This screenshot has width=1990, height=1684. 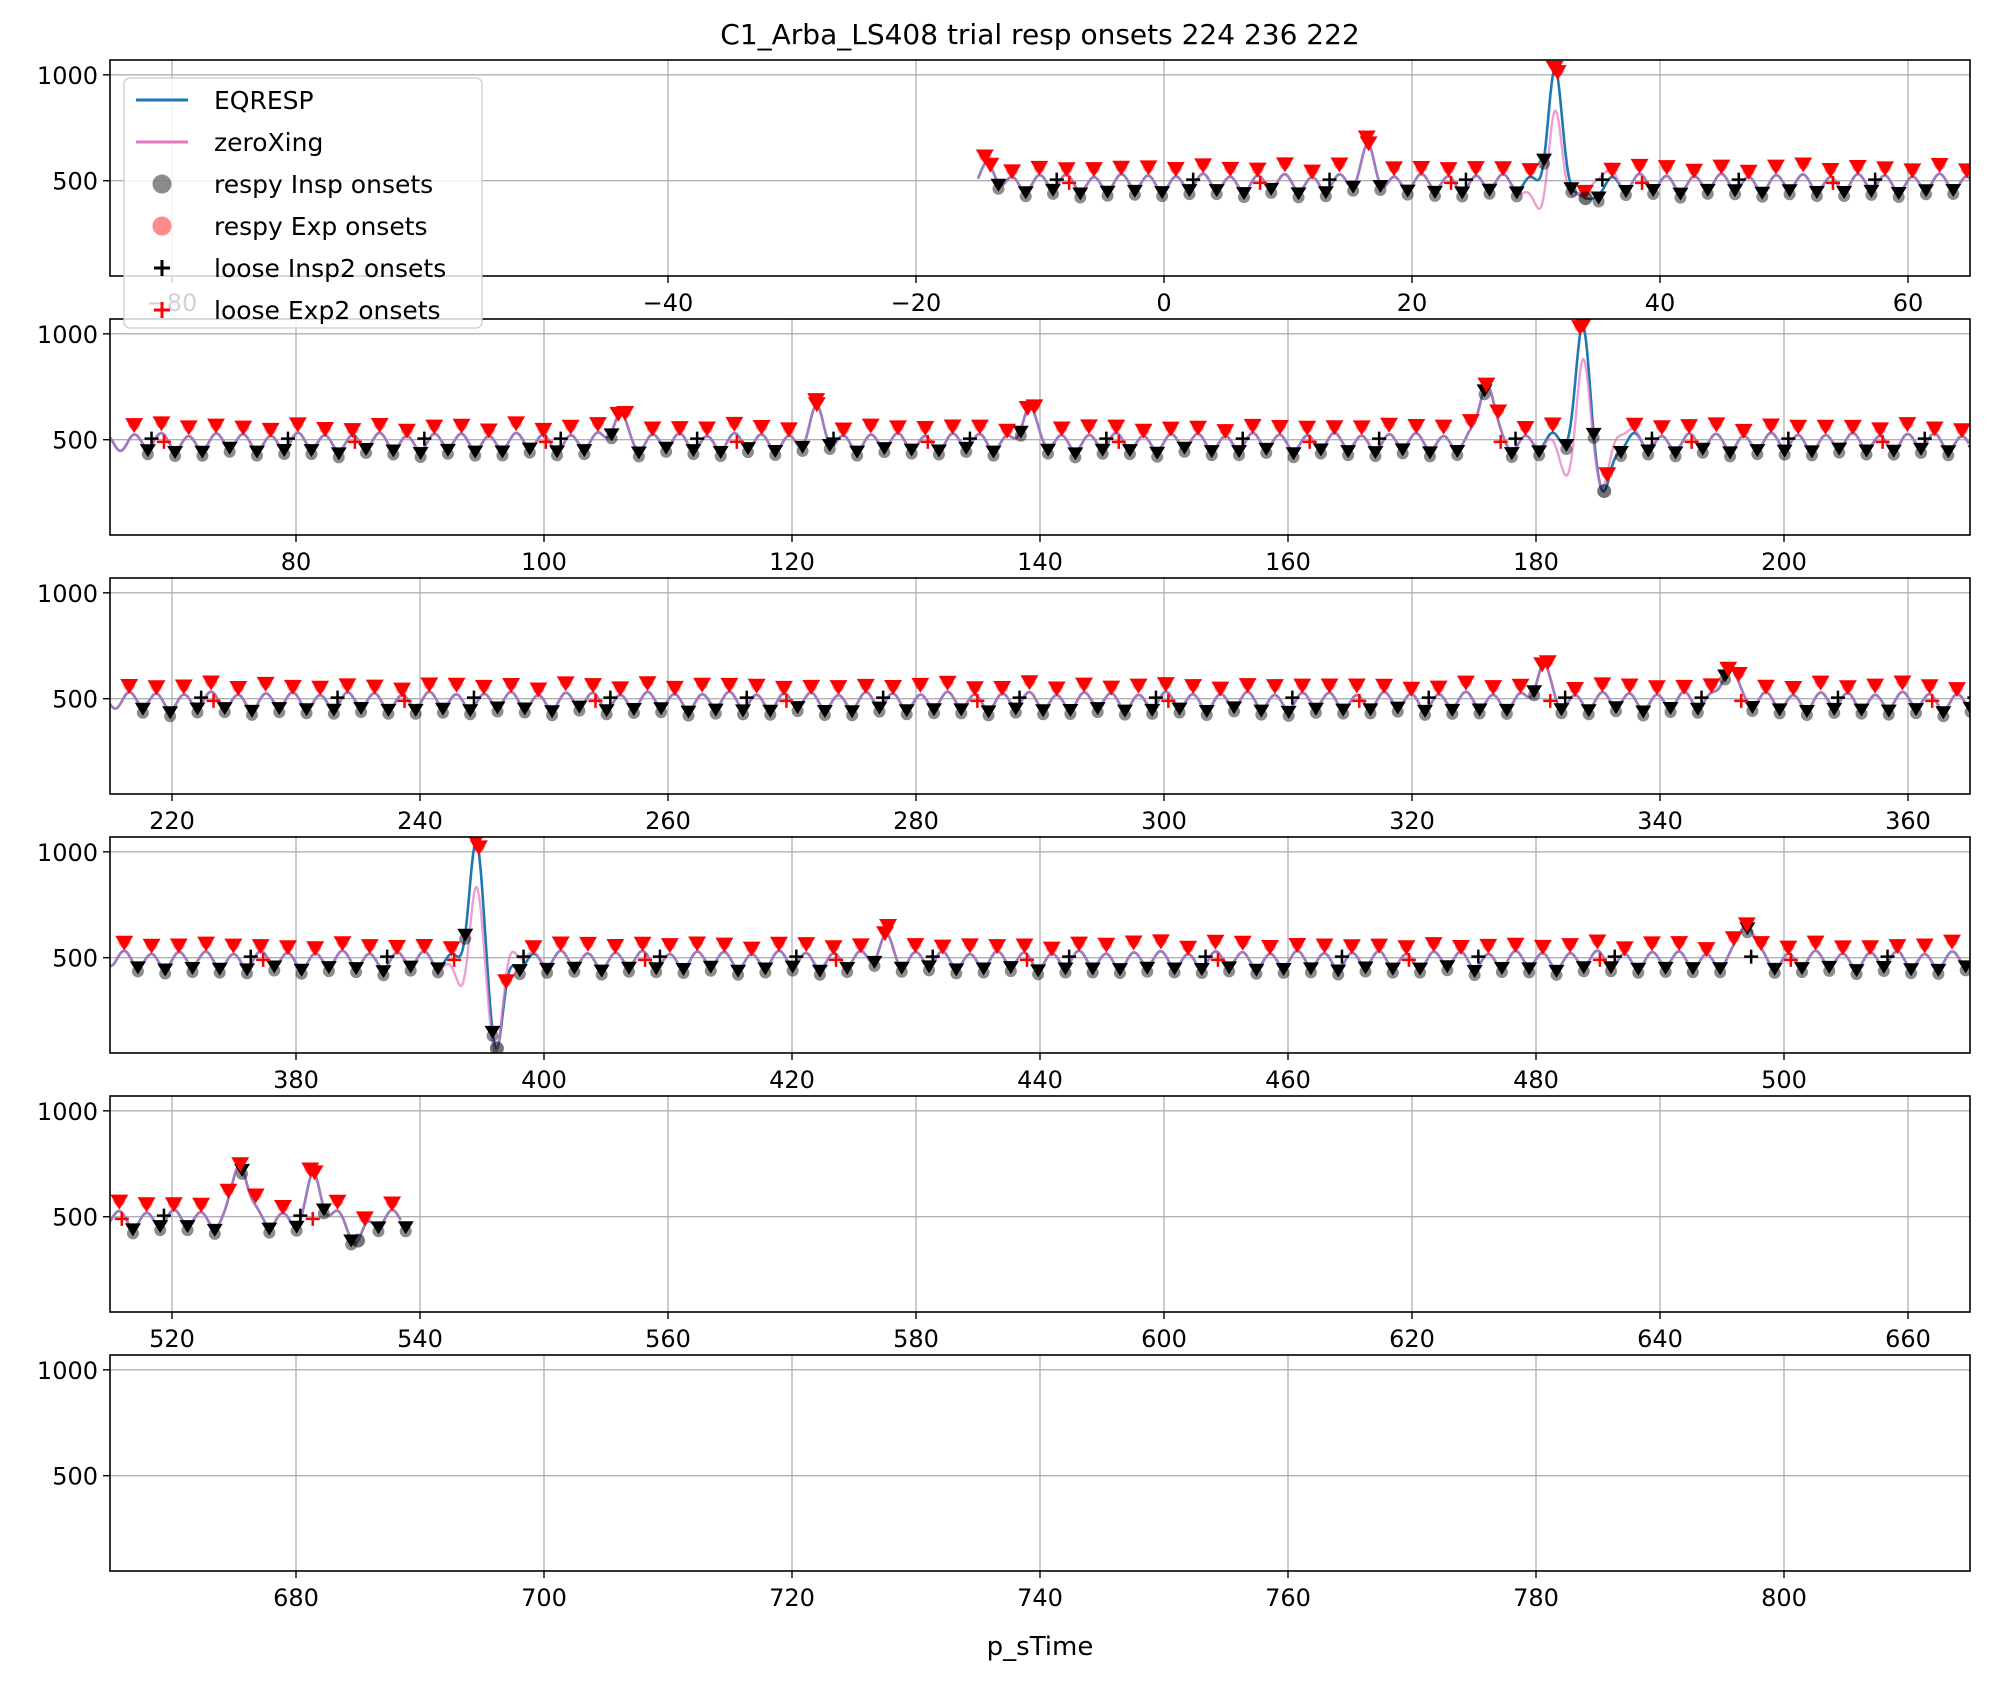 I want to click on legend-label: loose Exp2 onsets, so click(x=327, y=310).